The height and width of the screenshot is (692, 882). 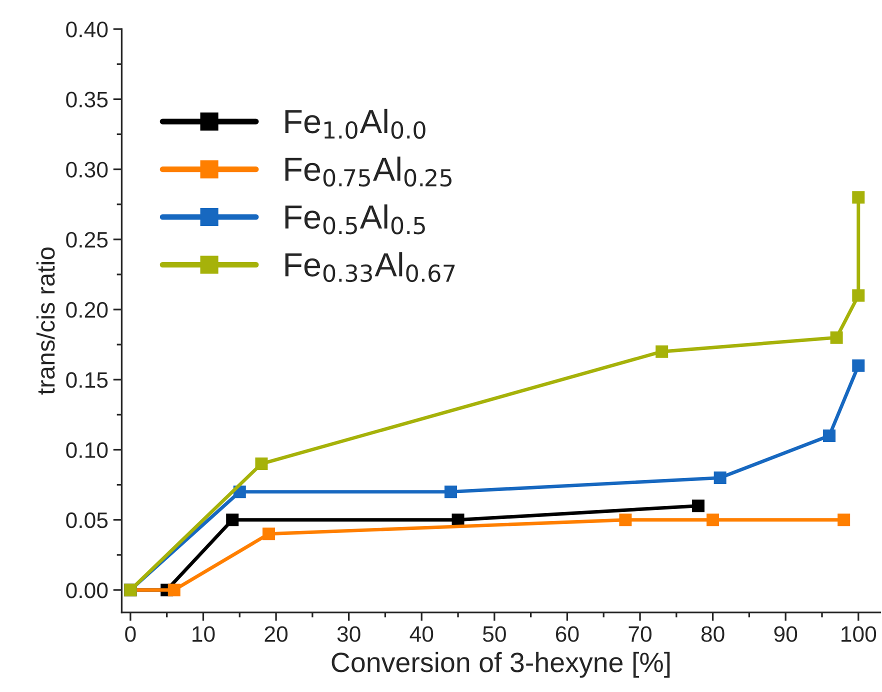 What do you see at coordinates (859, 634) in the screenshot?
I see `x-tick-label: 100` at bounding box center [859, 634].